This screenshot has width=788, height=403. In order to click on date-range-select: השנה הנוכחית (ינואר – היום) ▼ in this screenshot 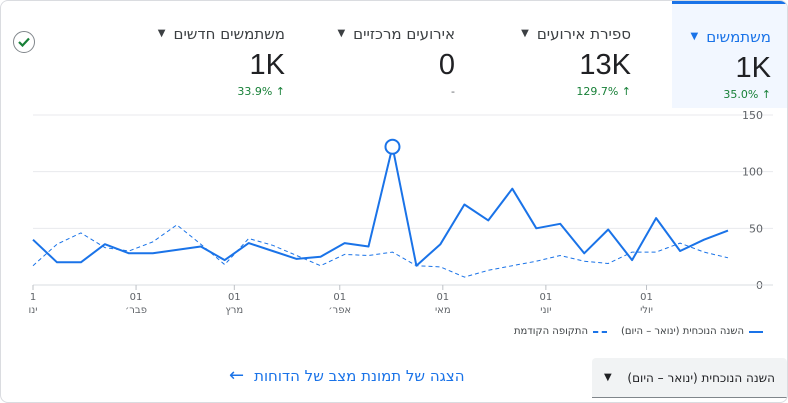, I will do `click(689, 378)`.